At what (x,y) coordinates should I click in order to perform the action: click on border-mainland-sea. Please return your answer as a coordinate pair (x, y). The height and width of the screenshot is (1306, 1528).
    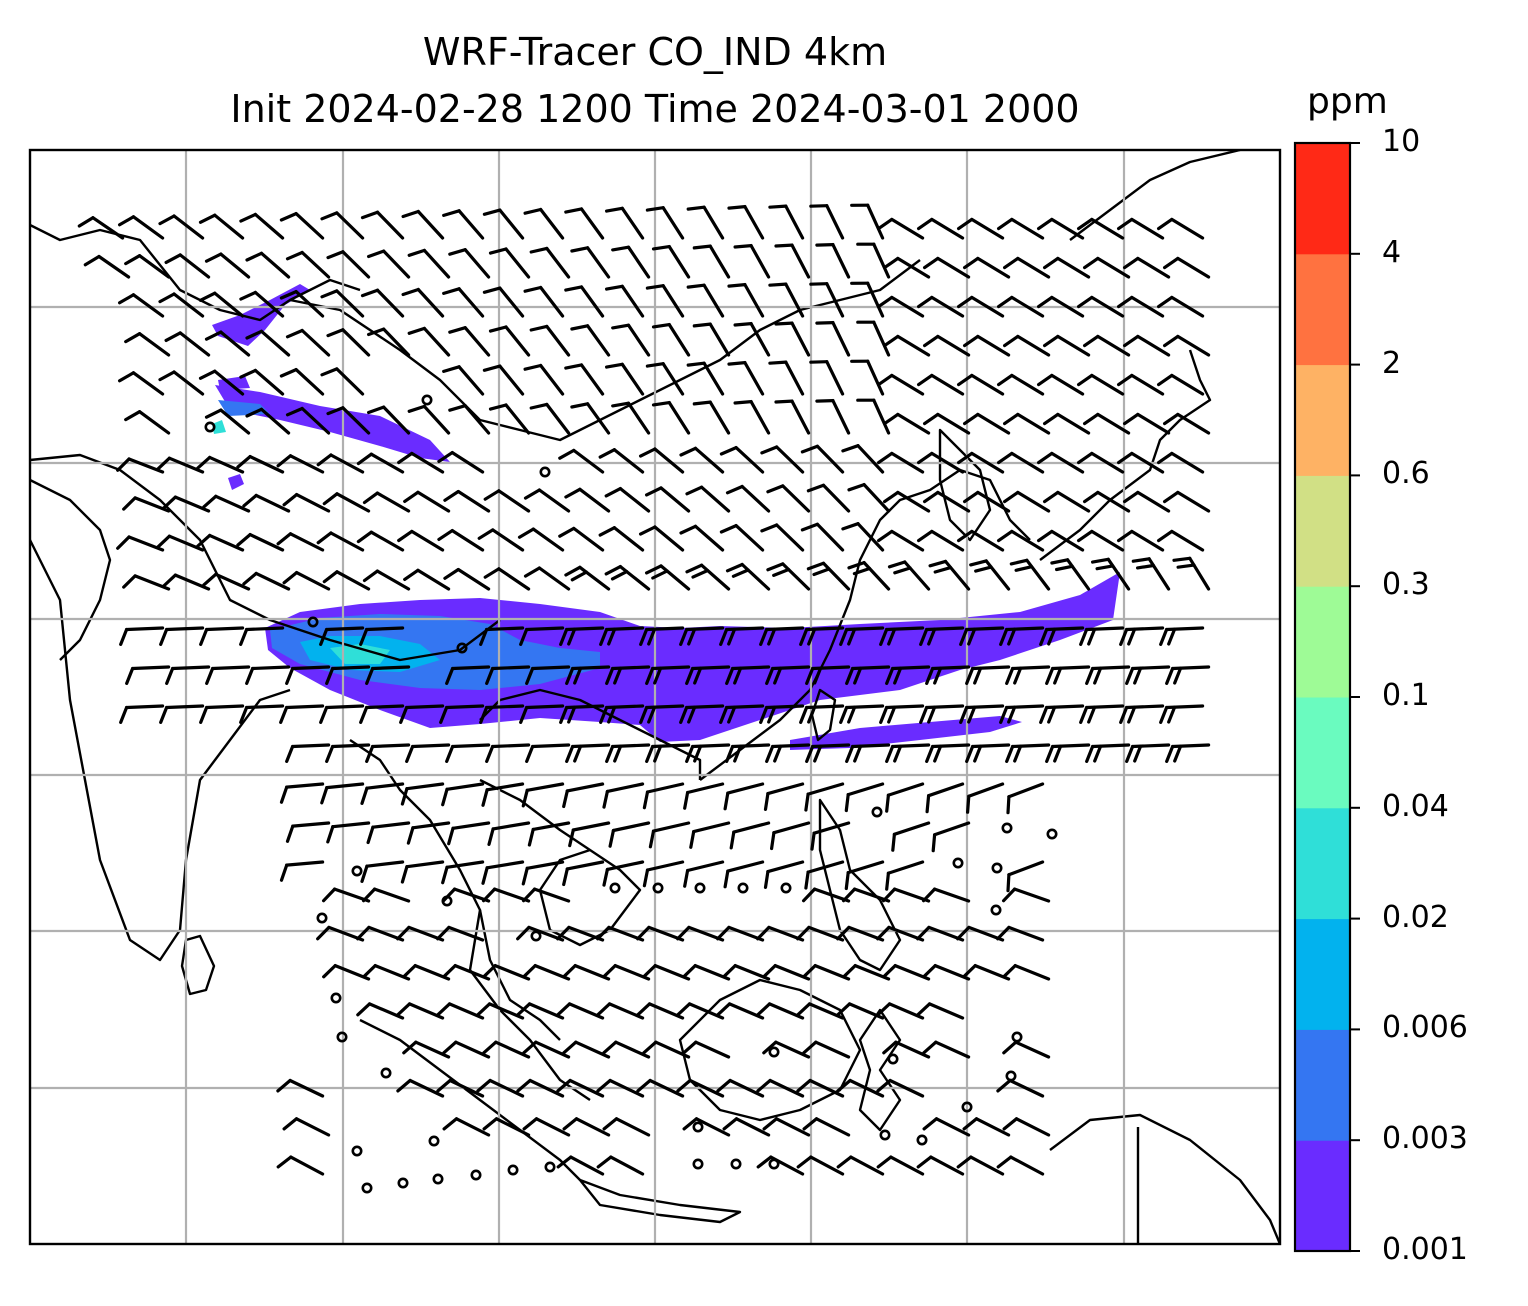
    Looking at the image, I should click on (590, 734).